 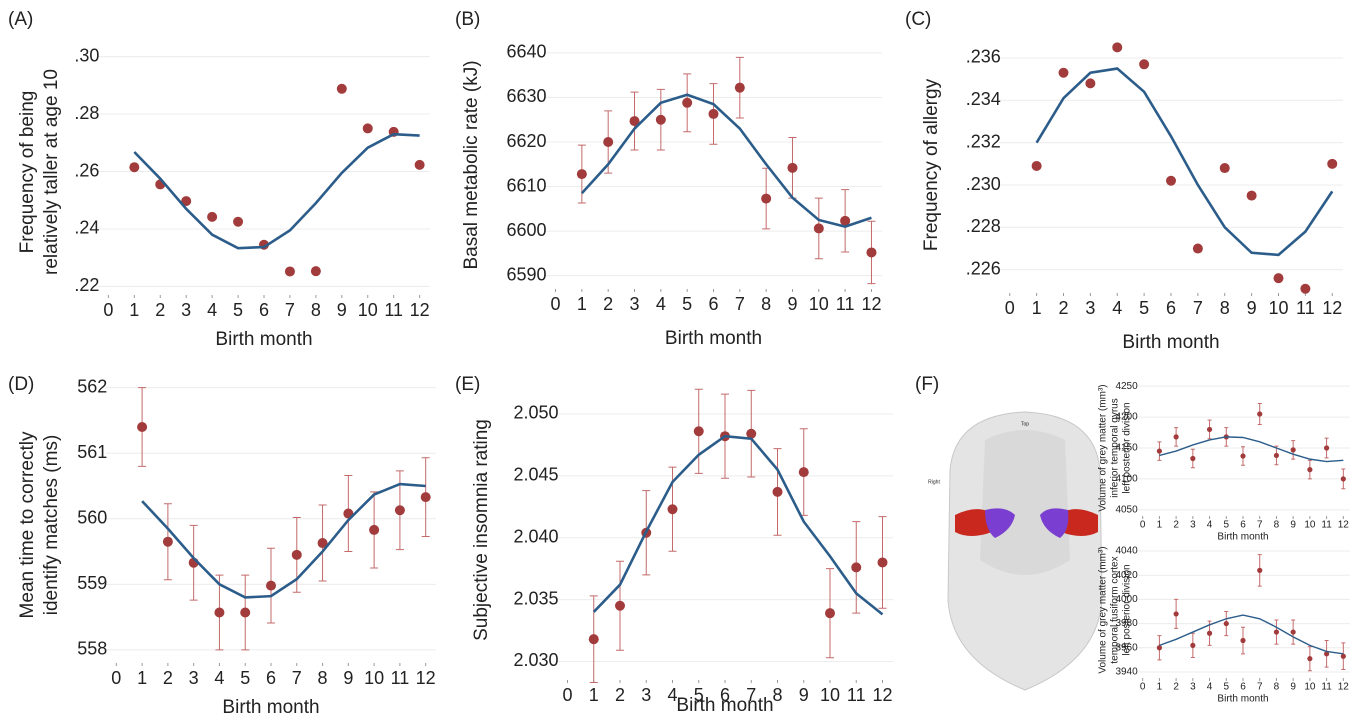 I want to click on panel-label: (B), so click(x=467, y=19).